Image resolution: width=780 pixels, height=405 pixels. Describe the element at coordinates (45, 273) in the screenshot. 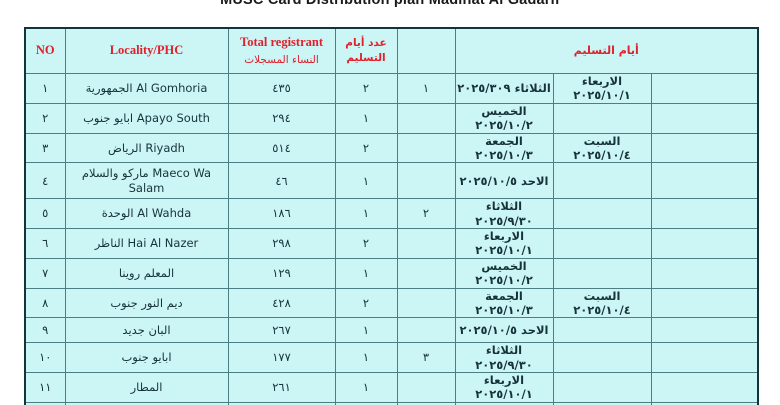

I see `cell-no: ٧` at that location.